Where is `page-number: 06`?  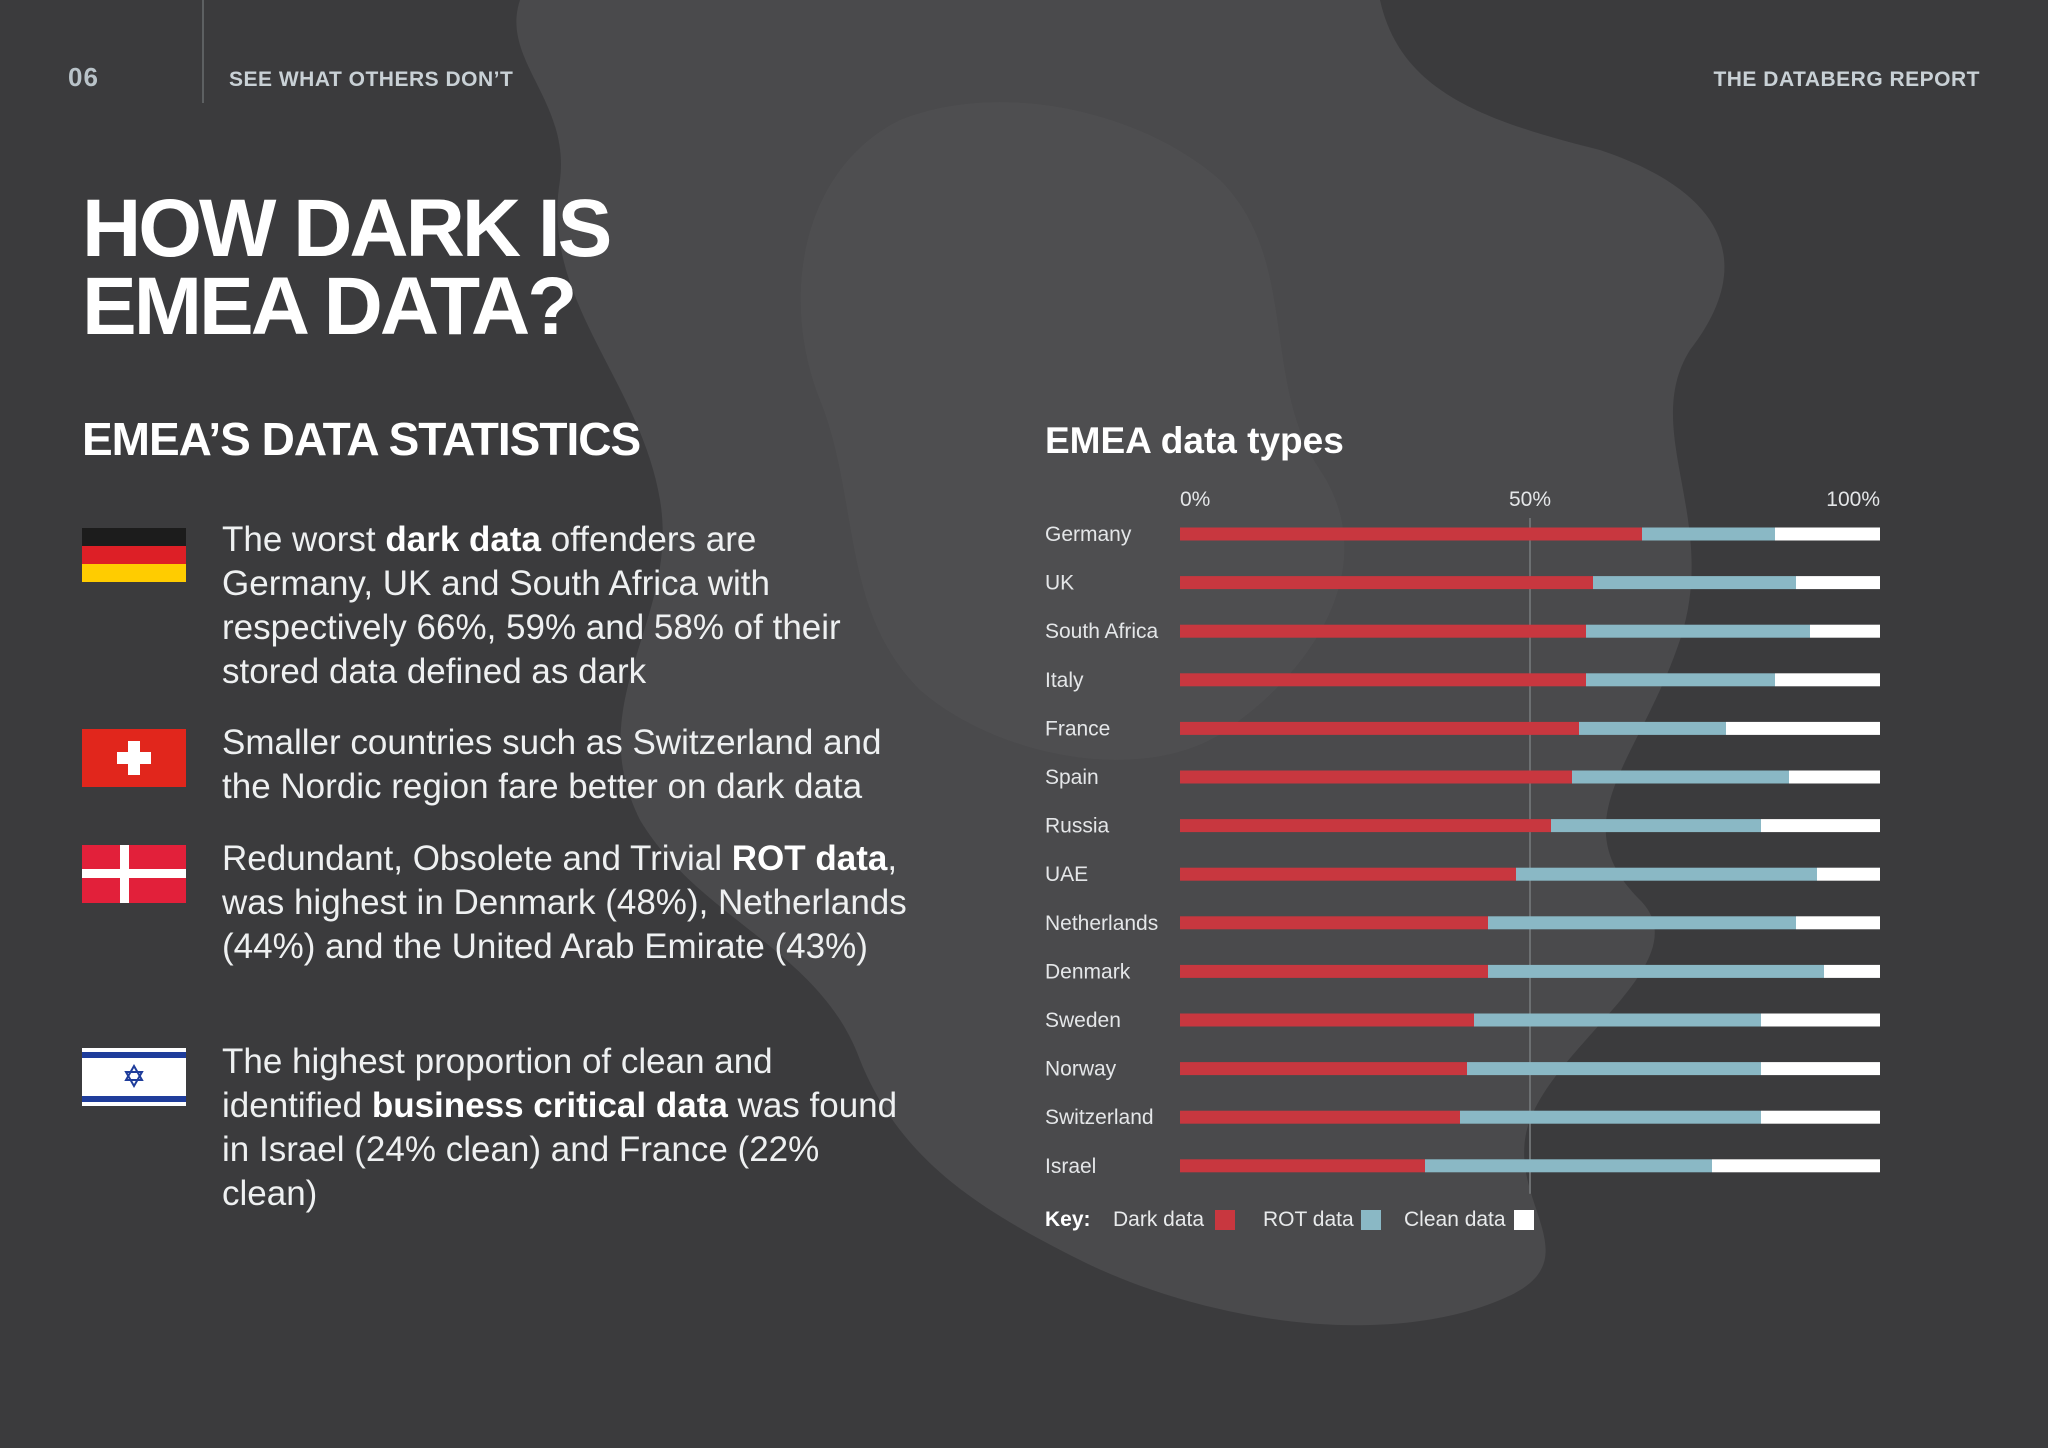 page-number: 06 is located at coordinates (83, 77).